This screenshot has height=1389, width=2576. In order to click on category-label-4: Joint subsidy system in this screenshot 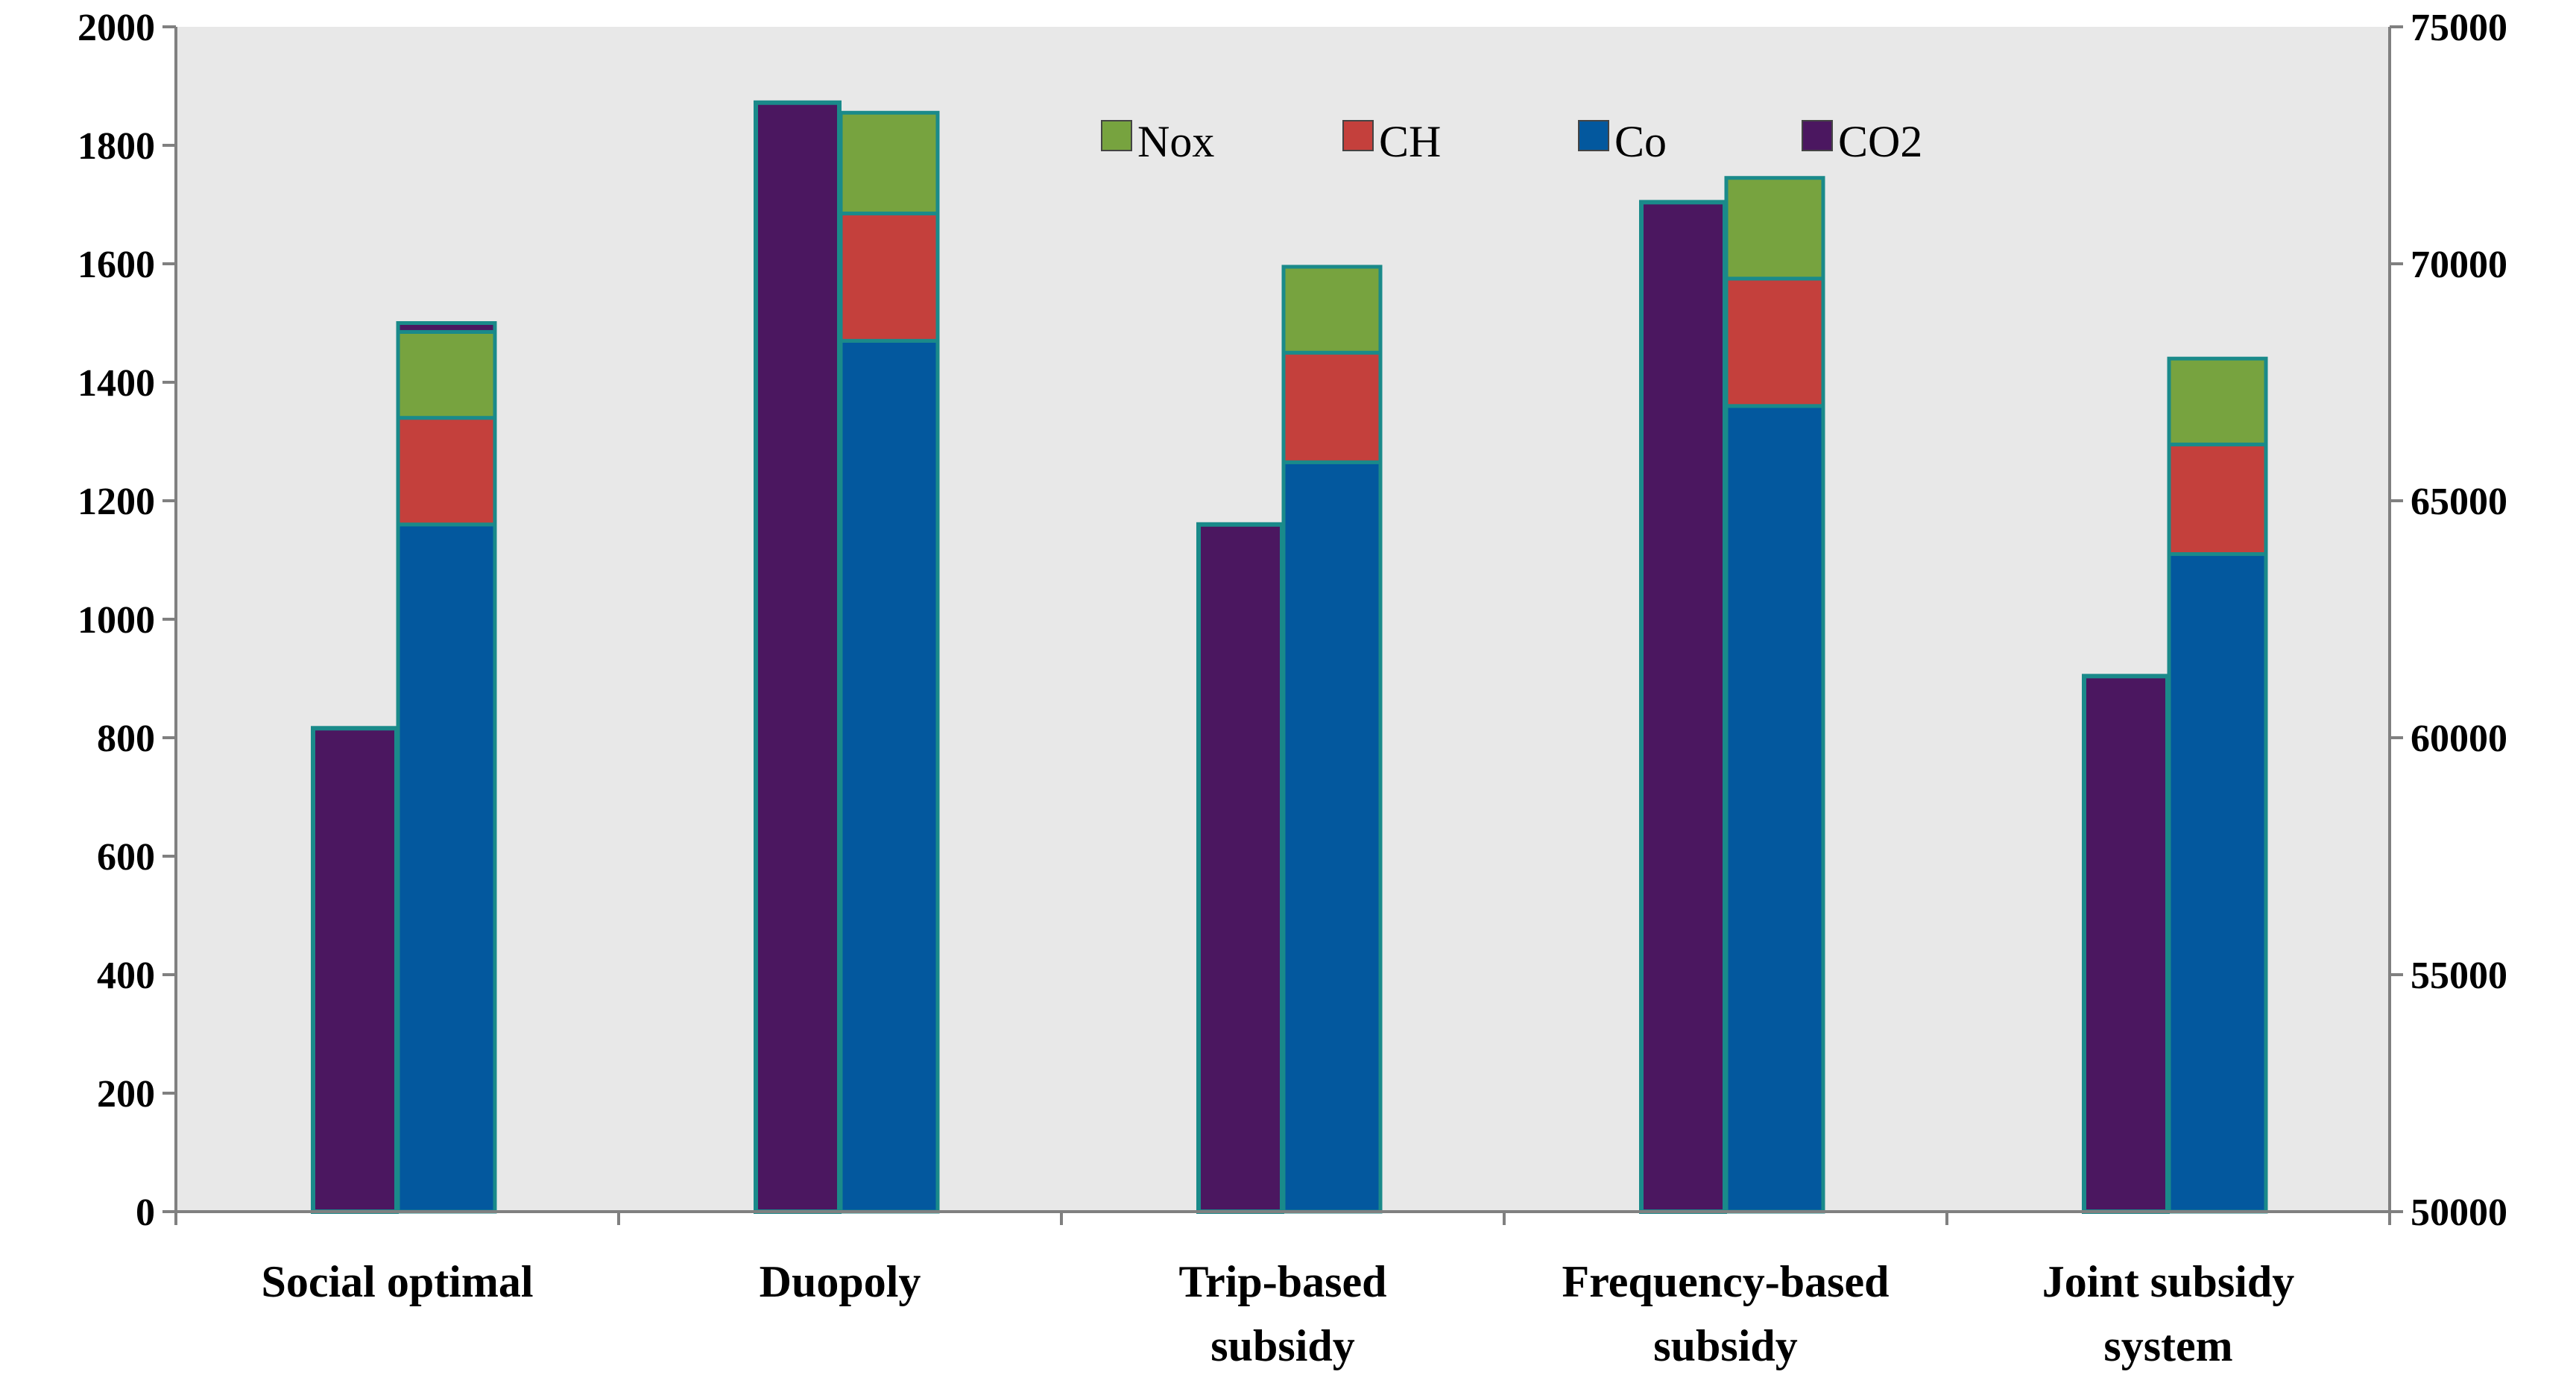, I will do `click(2168, 1313)`.